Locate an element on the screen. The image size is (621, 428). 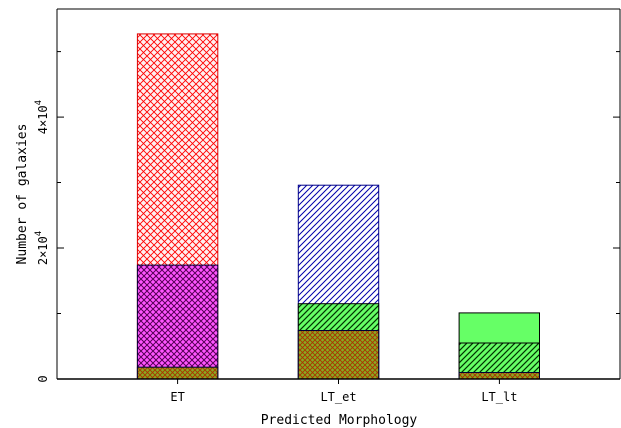
y-axis-title: Number of galaxies is located at coordinates (22, 194).